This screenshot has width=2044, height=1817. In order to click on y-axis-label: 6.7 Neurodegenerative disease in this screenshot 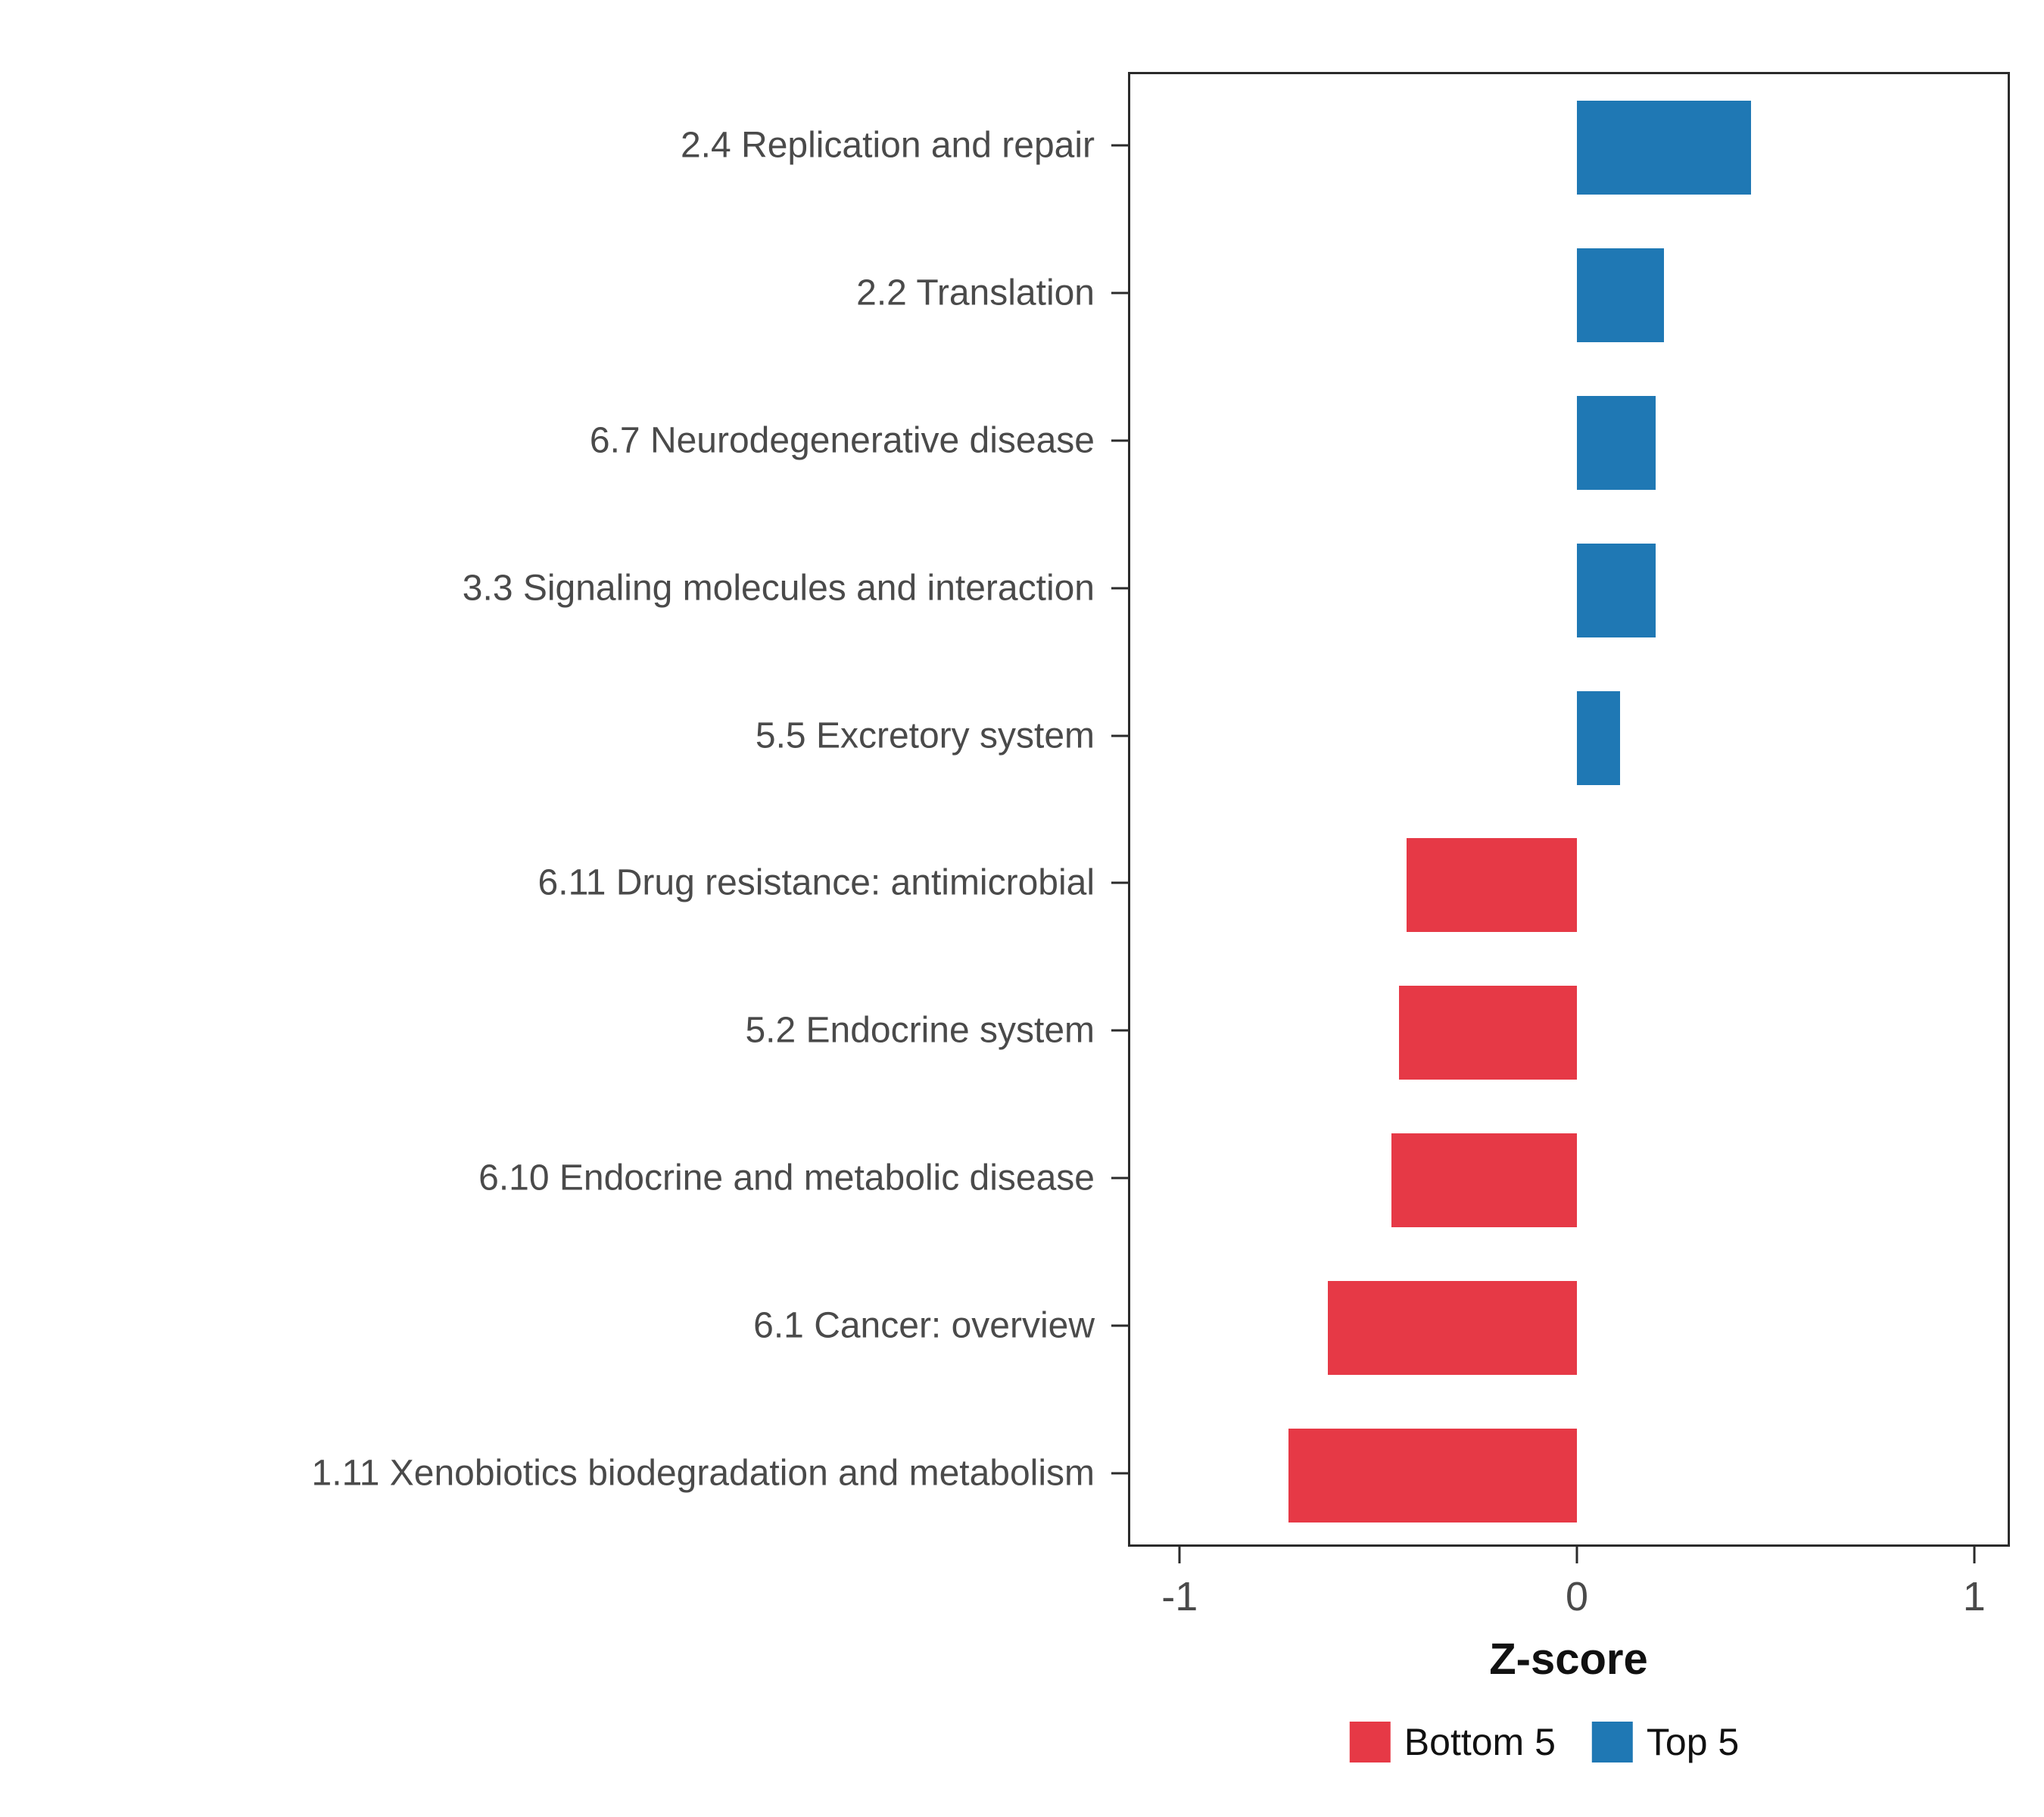, I will do `click(842, 440)`.